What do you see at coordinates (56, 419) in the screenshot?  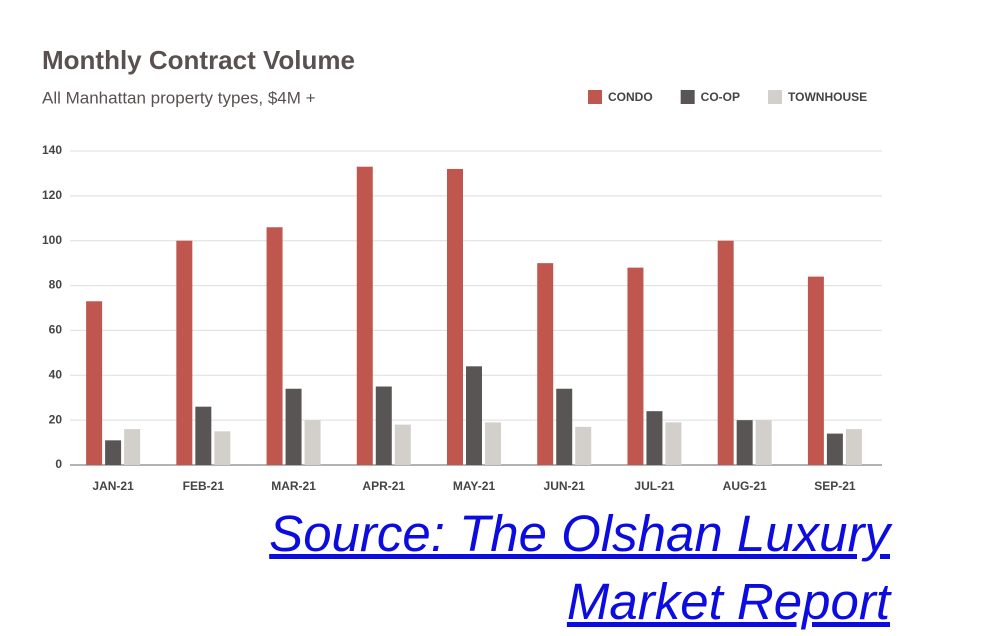 I see `y-tick-label: 20` at bounding box center [56, 419].